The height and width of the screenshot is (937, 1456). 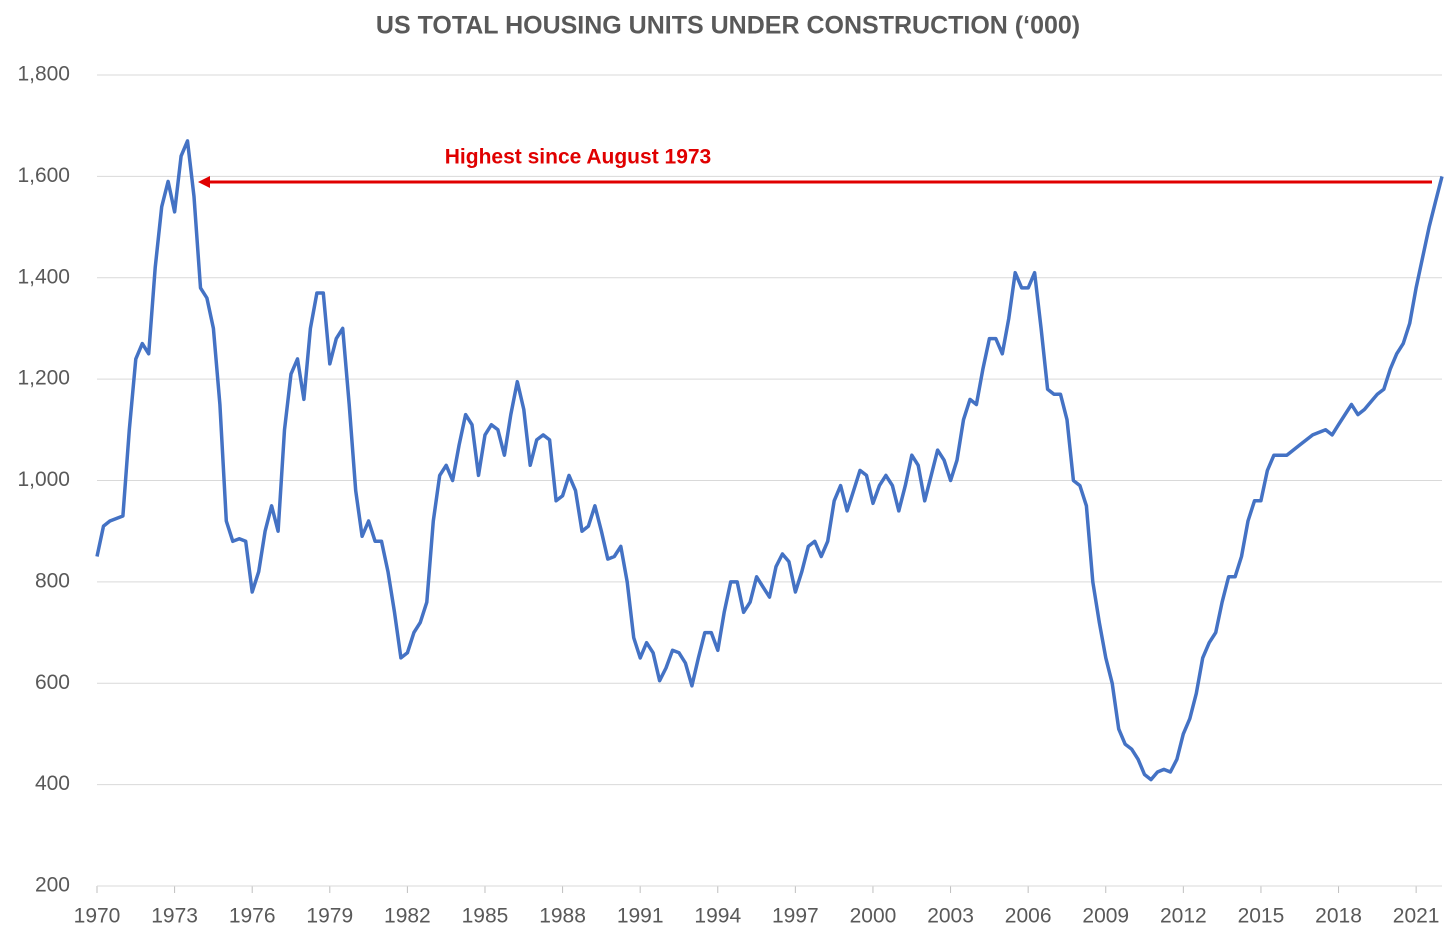 What do you see at coordinates (578, 157) in the screenshot?
I see `annotation: Highest since August 1973` at bounding box center [578, 157].